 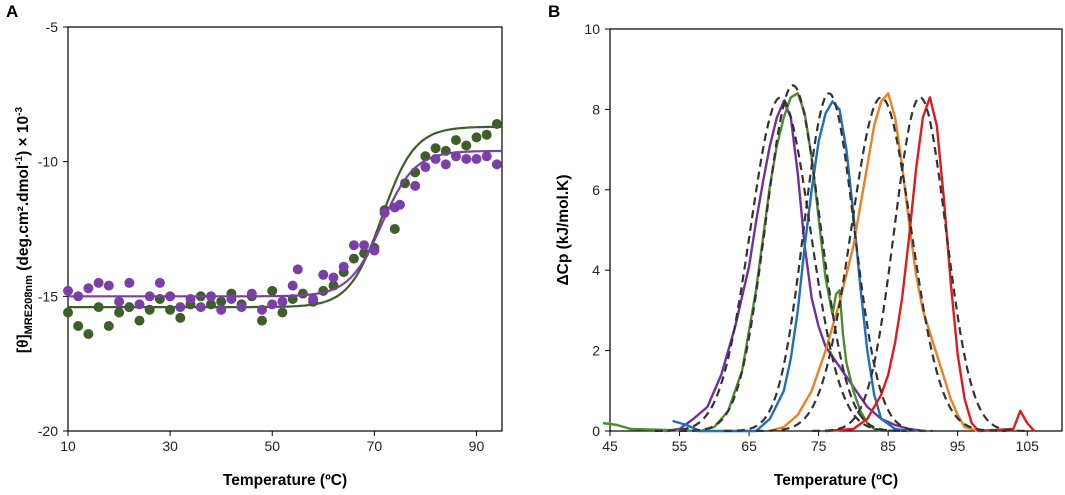 I want to click on ylabel-sub: MRE208nm, so click(x=29, y=305).